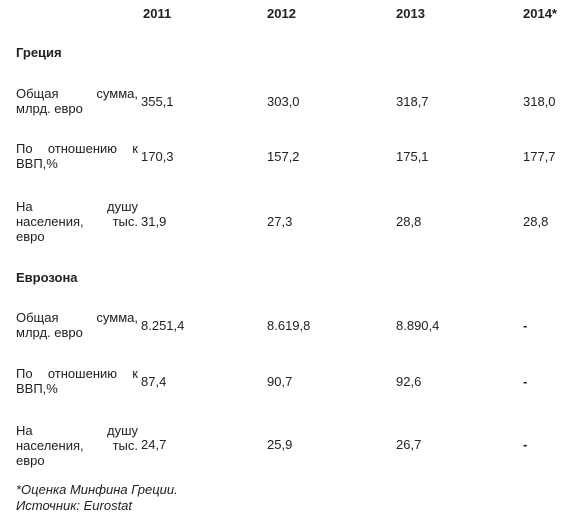 The height and width of the screenshot is (518, 565). What do you see at coordinates (540, 13) in the screenshot?
I see `header-2014: 2014*` at bounding box center [540, 13].